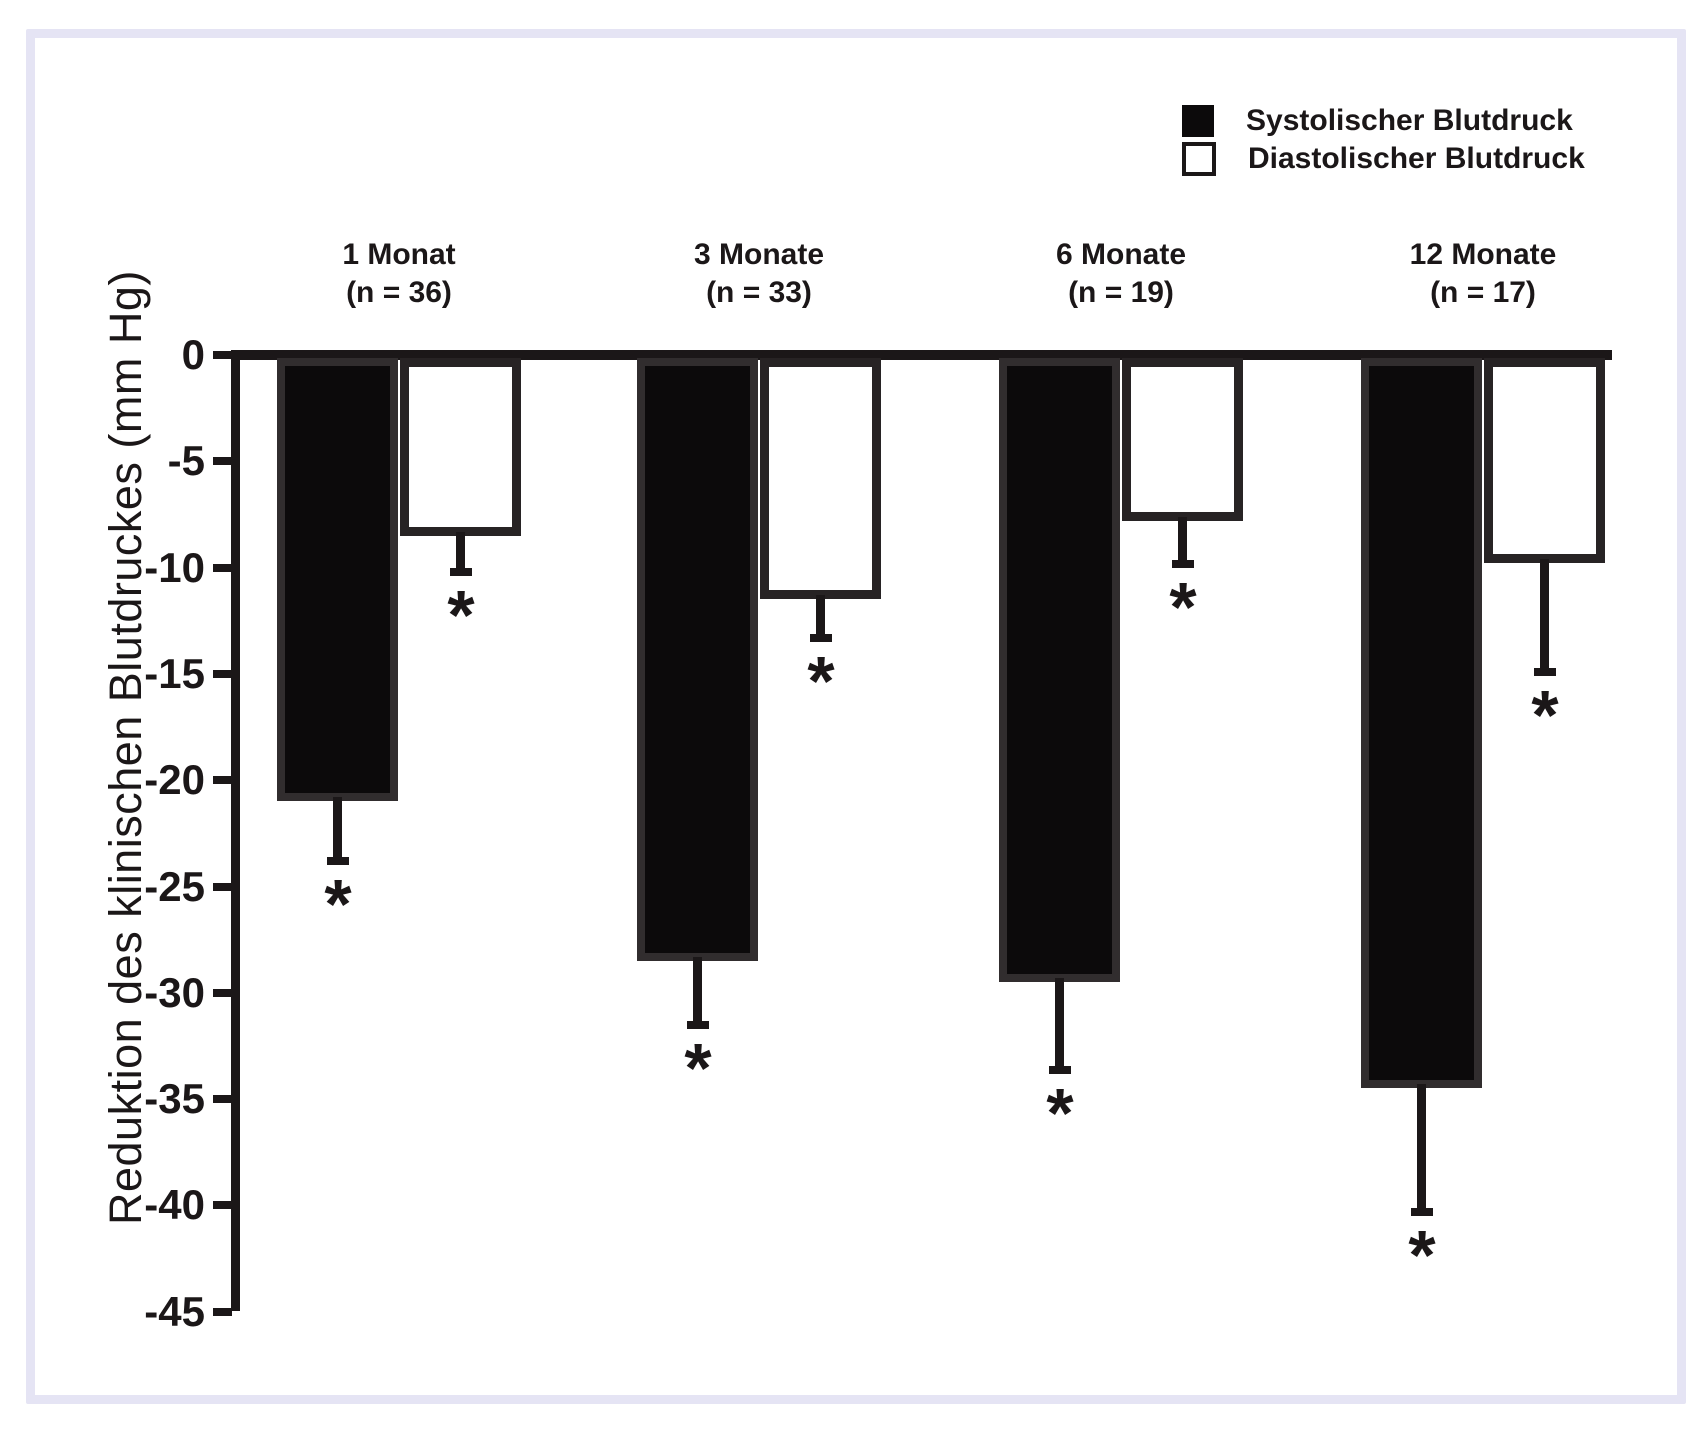  What do you see at coordinates (222, 992) in the screenshot?
I see `y-tick--30` at bounding box center [222, 992].